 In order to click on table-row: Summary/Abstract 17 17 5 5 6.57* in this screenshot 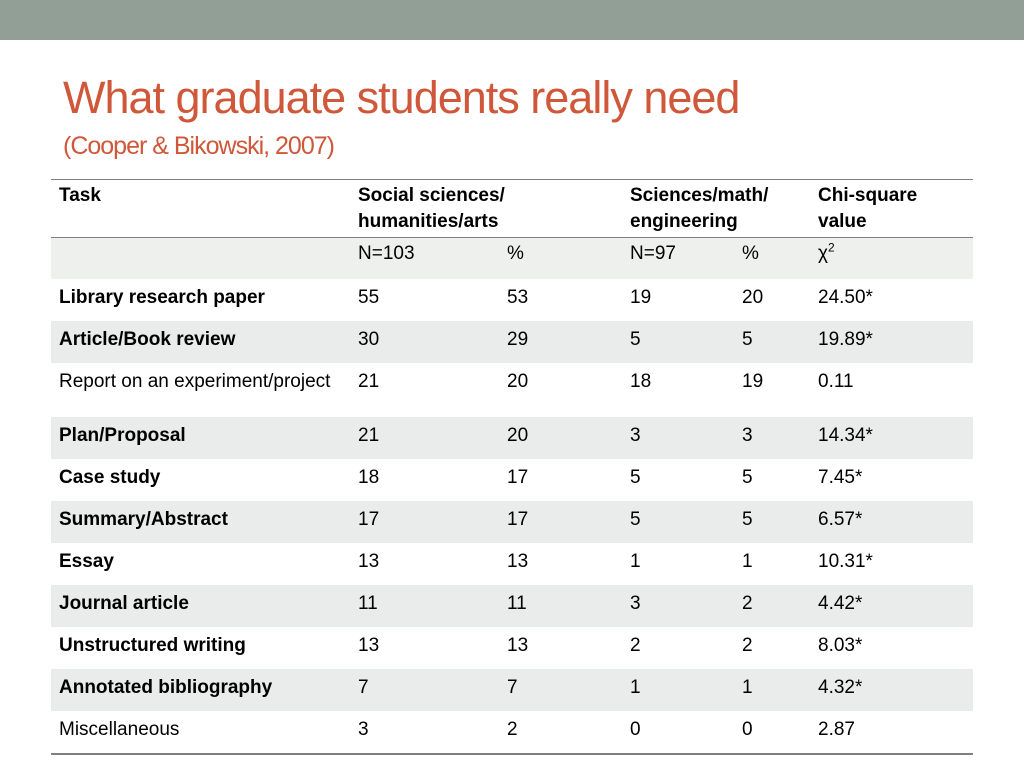, I will do `click(512, 522)`.